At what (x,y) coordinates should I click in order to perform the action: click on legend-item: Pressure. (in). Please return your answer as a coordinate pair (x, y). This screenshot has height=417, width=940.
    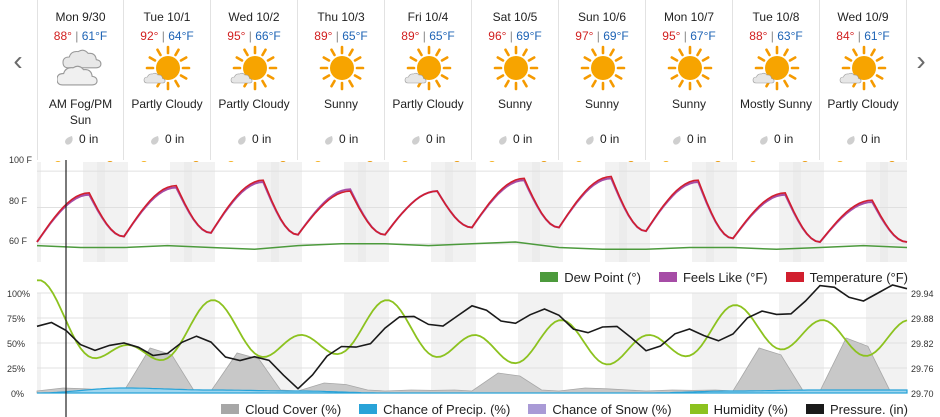
    Looking at the image, I should click on (856, 409).